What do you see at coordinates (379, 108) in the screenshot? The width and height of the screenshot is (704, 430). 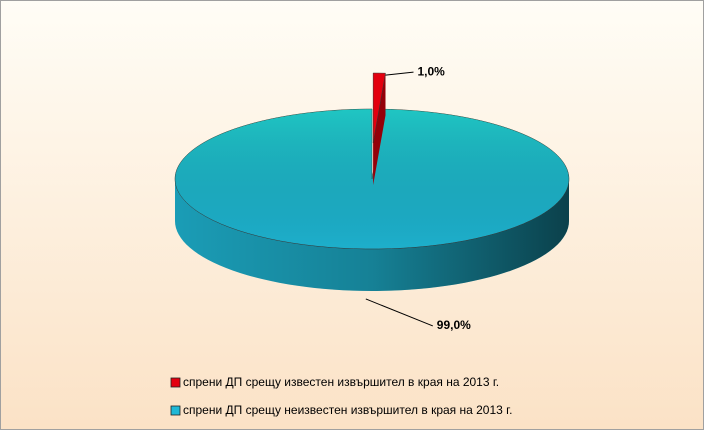 I see `slice-top` at bounding box center [379, 108].